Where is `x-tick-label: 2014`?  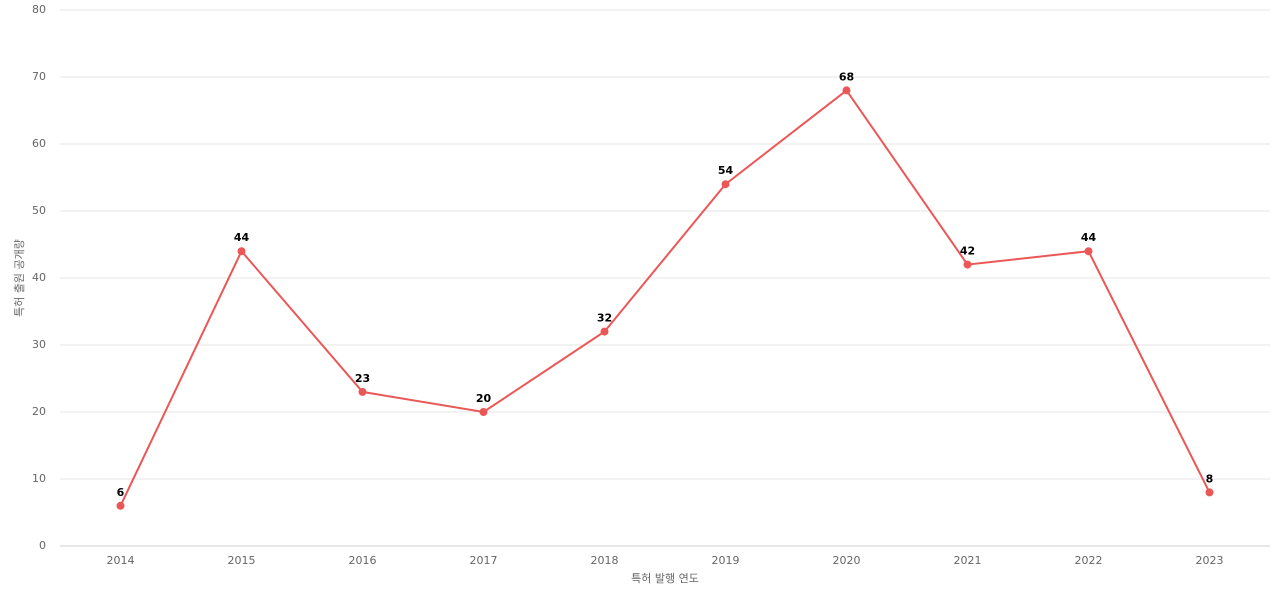
x-tick-label: 2014 is located at coordinates (121, 560).